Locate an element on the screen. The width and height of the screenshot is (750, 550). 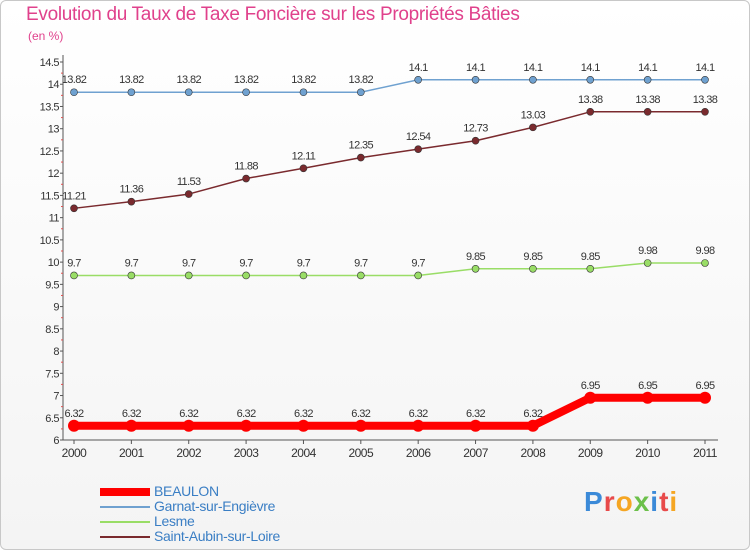
data-label: 12.11 is located at coordinates (304, 156).